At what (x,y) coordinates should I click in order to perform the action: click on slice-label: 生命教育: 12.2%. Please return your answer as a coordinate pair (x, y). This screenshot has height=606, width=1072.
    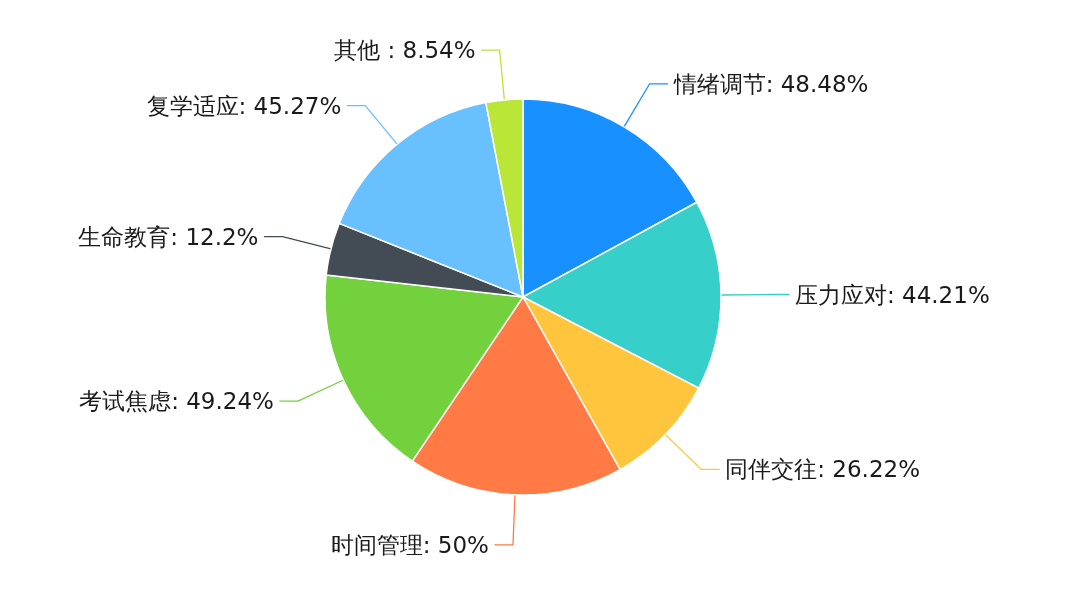
    Looking at the image, I should click on (168, 236).